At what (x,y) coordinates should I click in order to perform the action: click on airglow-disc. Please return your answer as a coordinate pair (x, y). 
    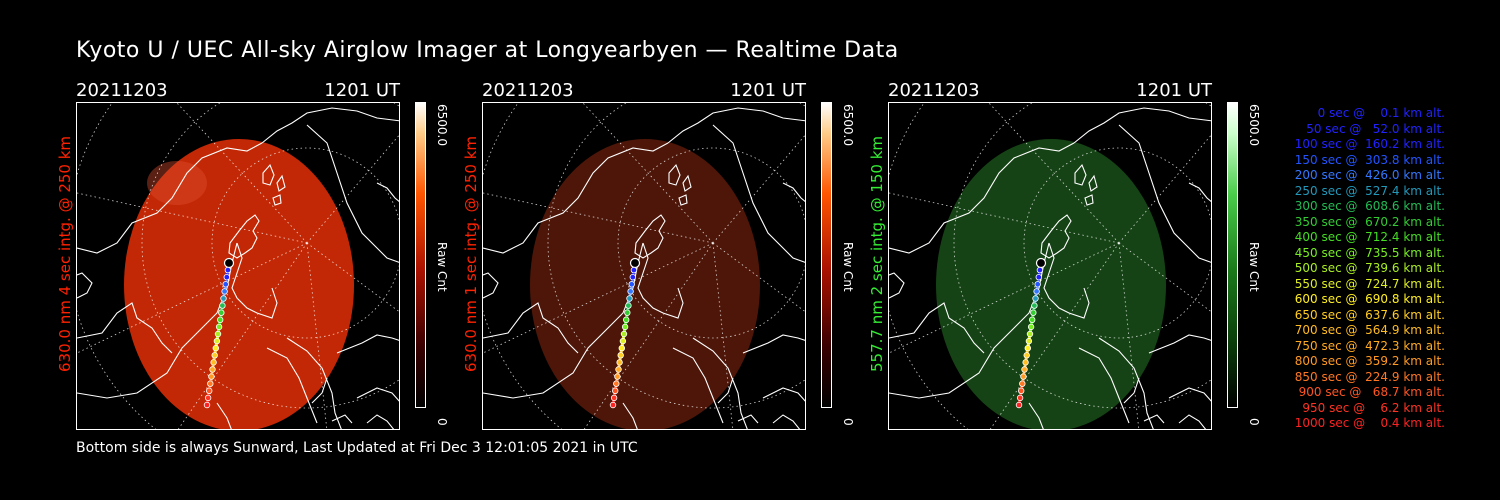
    Looking at the image, I should click on (1051, 284).